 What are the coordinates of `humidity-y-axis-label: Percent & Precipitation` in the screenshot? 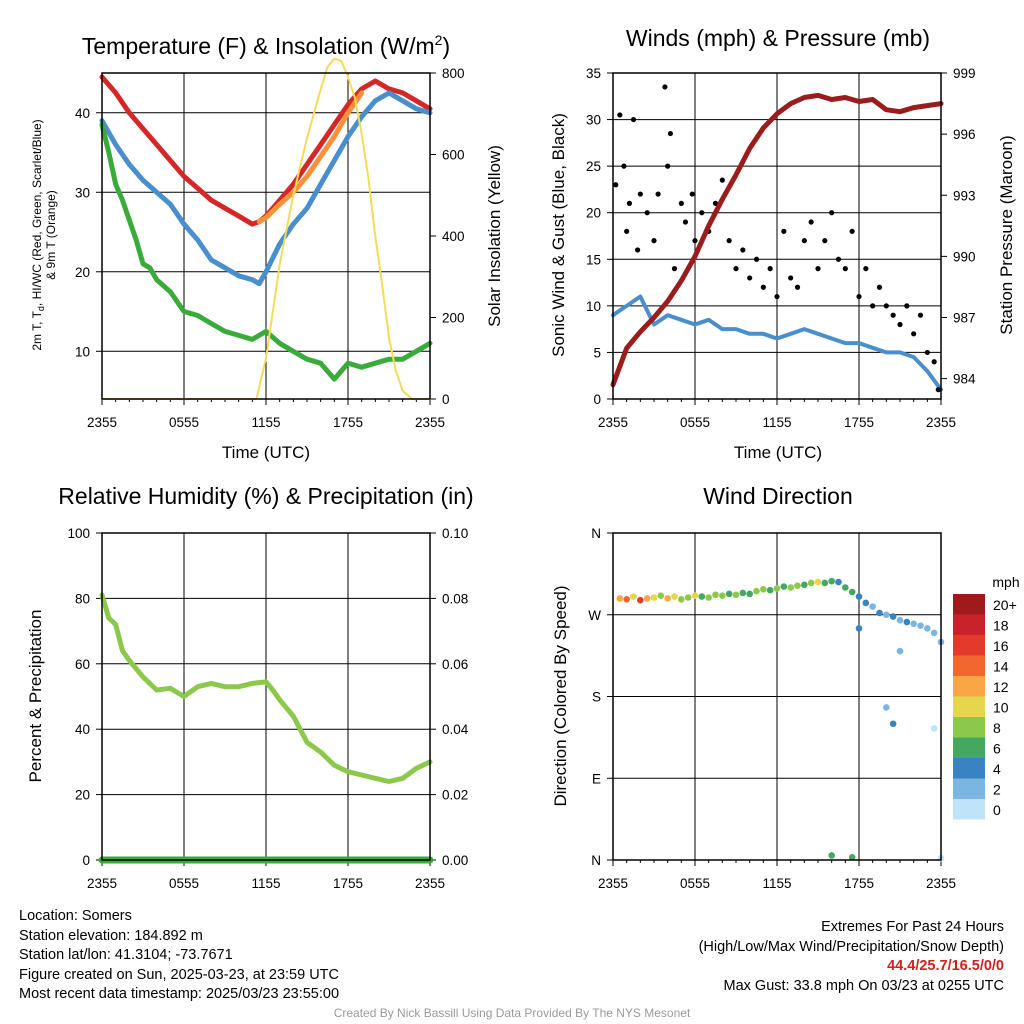 It's located at (35, 696).